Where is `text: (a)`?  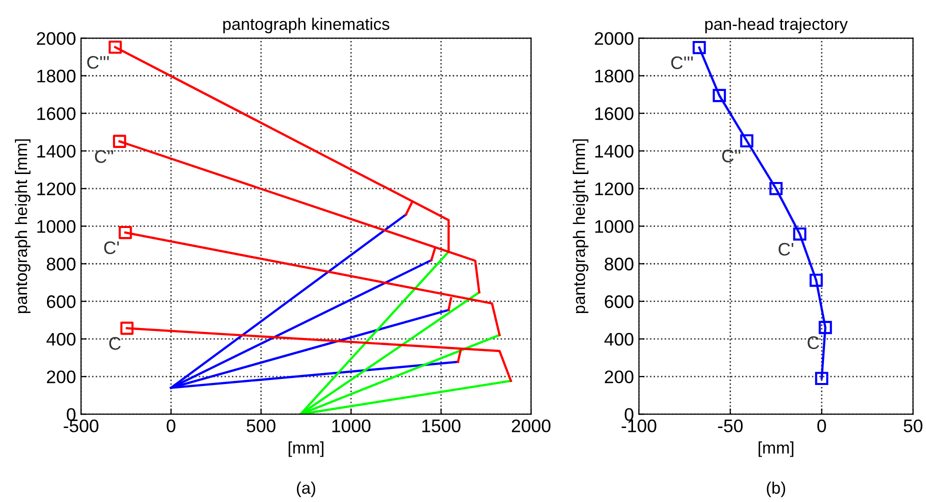
text: (a) is located at coordinates (306, 490).